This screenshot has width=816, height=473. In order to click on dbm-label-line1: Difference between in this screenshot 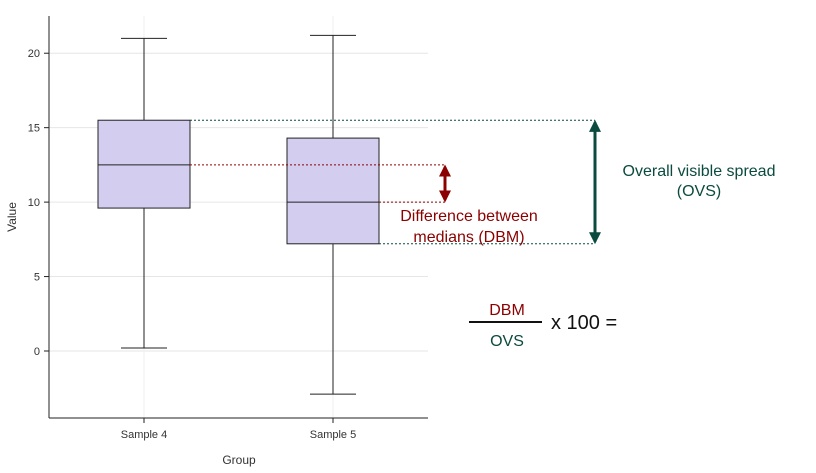, I will do `click(469, 216)`.